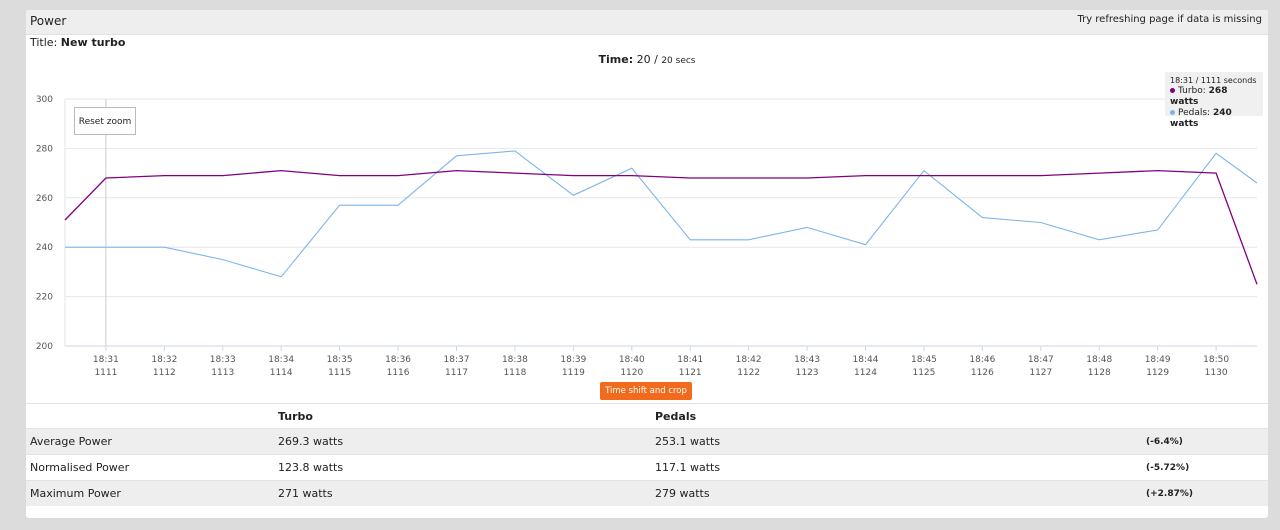 This screenshot has width=1280, height=530. What do you see at coordinates (44, 248) in the screenshot?
I see `y-tick-label: 240` at bounding box center [44, 248].